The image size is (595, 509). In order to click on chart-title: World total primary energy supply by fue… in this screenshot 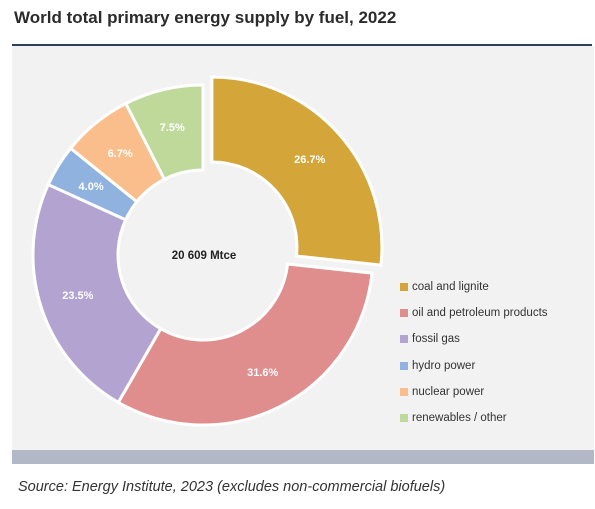, I will do `click(205, 17)`.